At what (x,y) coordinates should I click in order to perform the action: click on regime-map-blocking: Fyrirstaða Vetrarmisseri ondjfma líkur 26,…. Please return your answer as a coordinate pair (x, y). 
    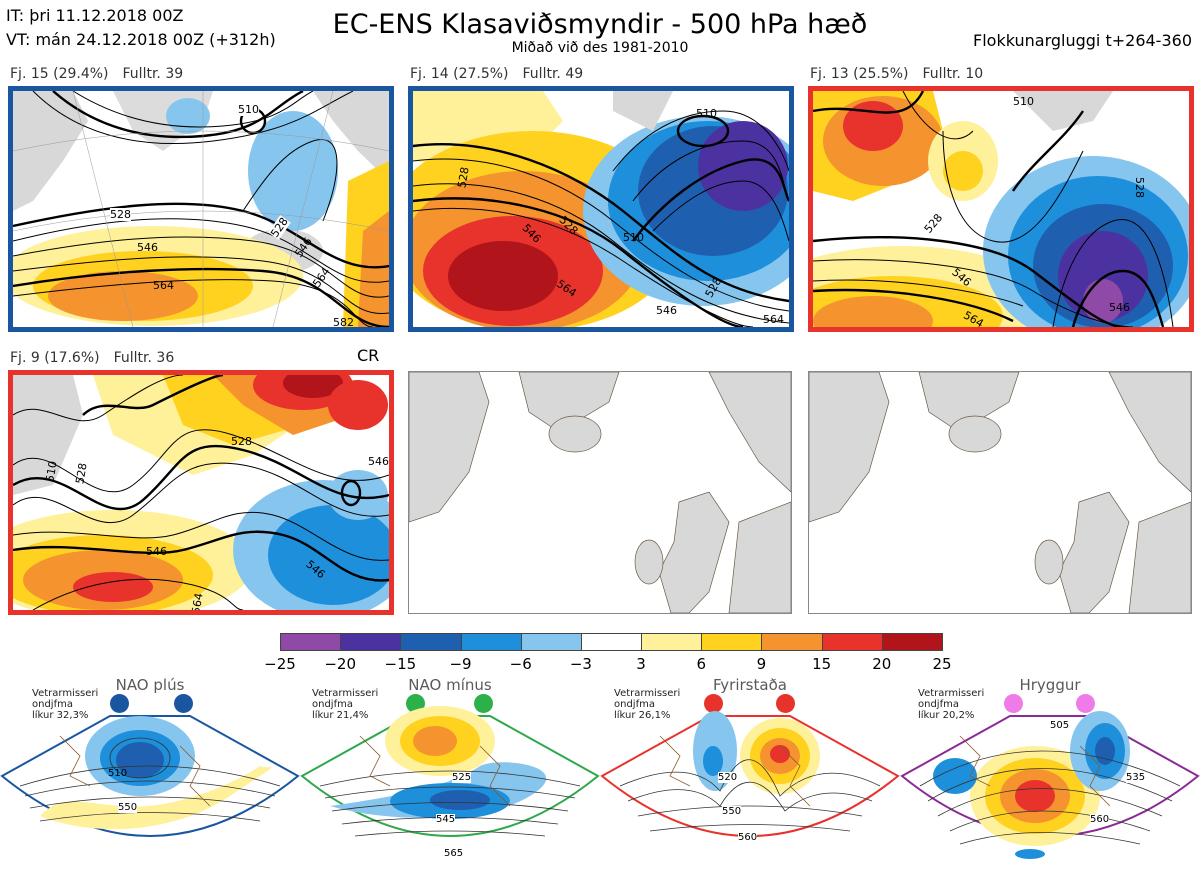
    Looking at the image, I should click on (750, 773).